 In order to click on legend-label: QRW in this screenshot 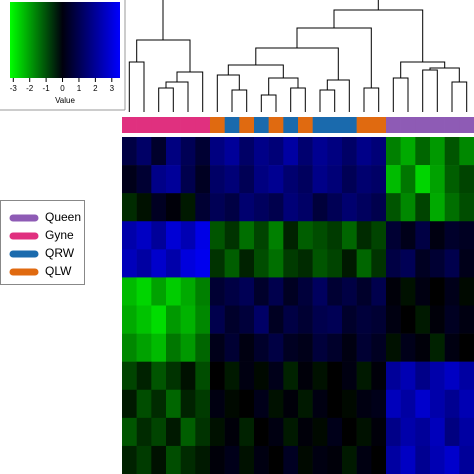, I will do `click(60, 253)`.